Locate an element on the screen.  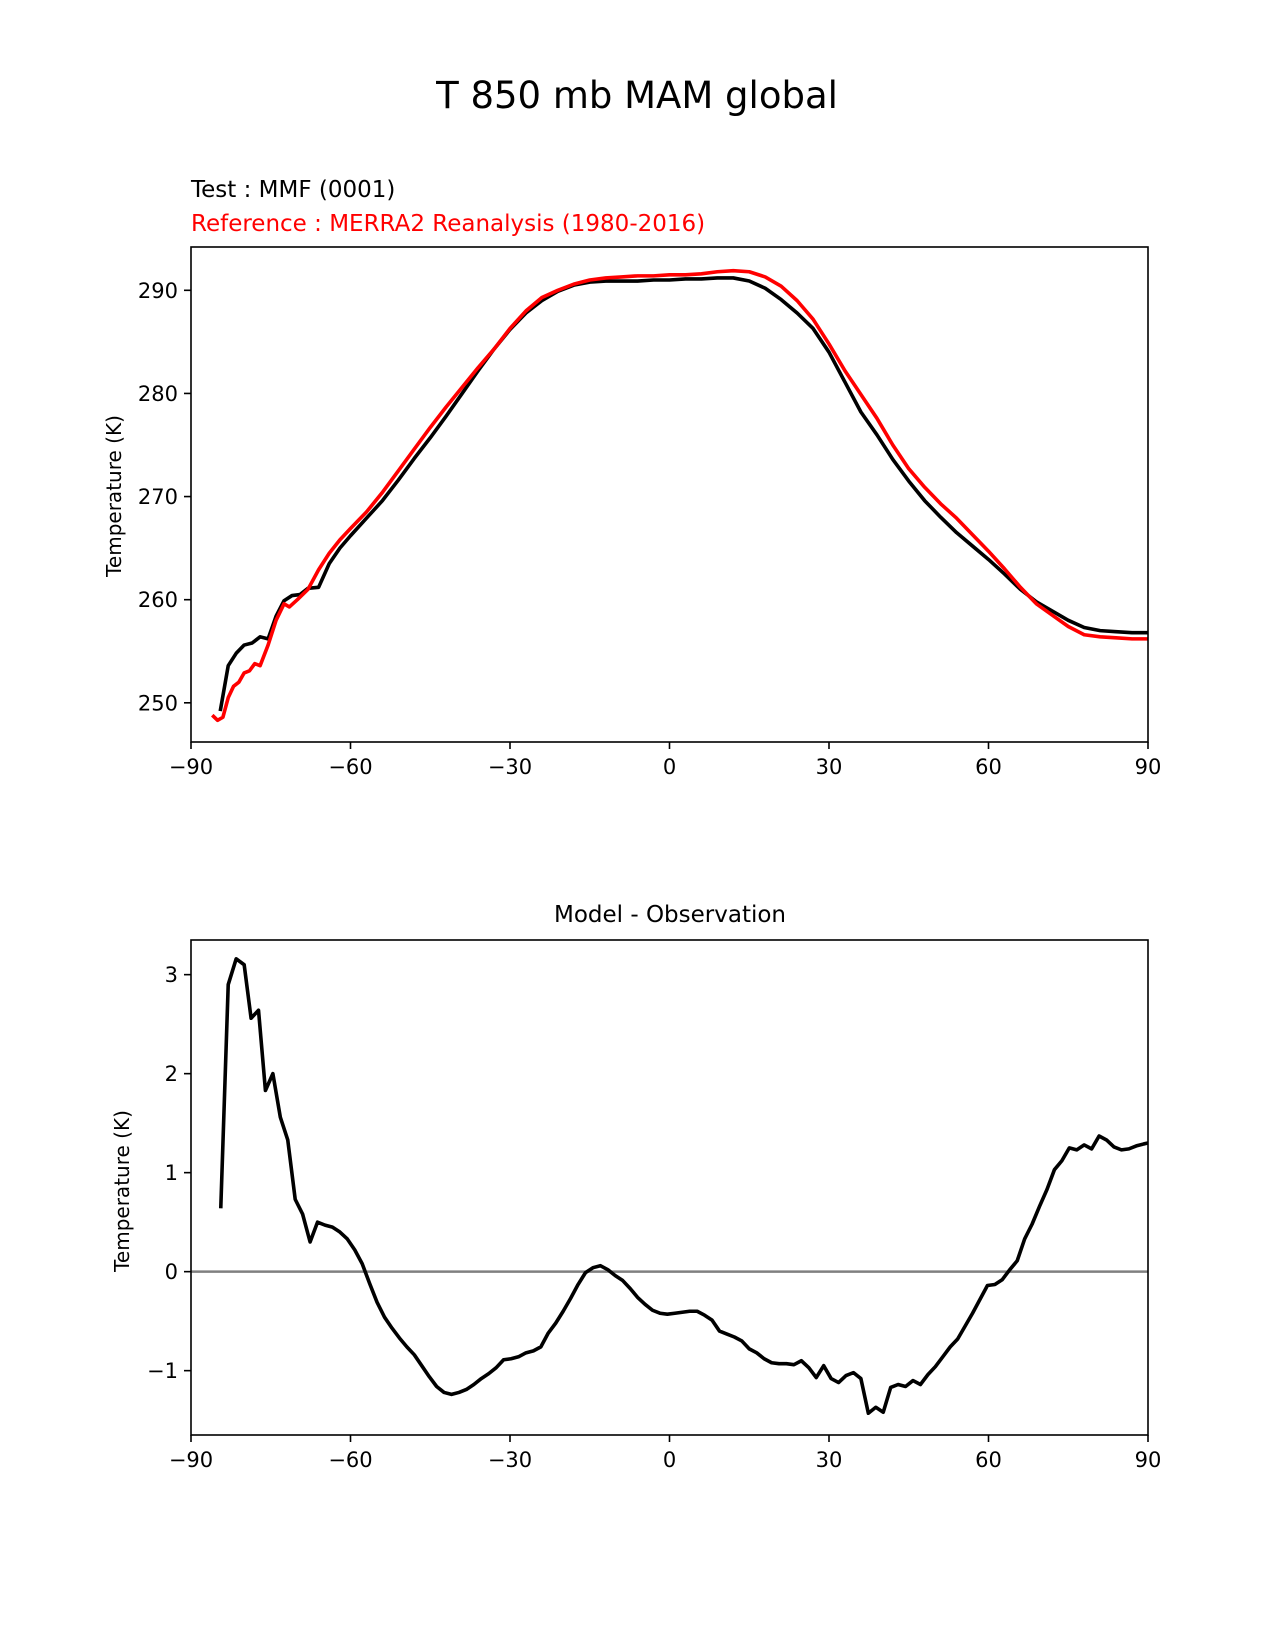
bottom-panel-title: Model - Observation is located at coordinates (670, 915).